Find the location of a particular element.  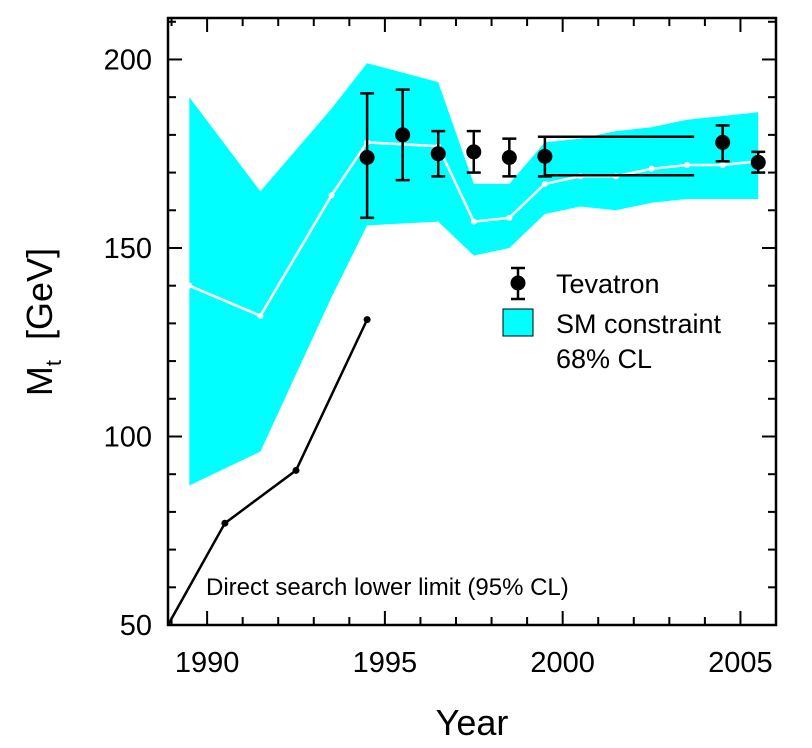

run1-band-lines is located at coordinates (619, 156).